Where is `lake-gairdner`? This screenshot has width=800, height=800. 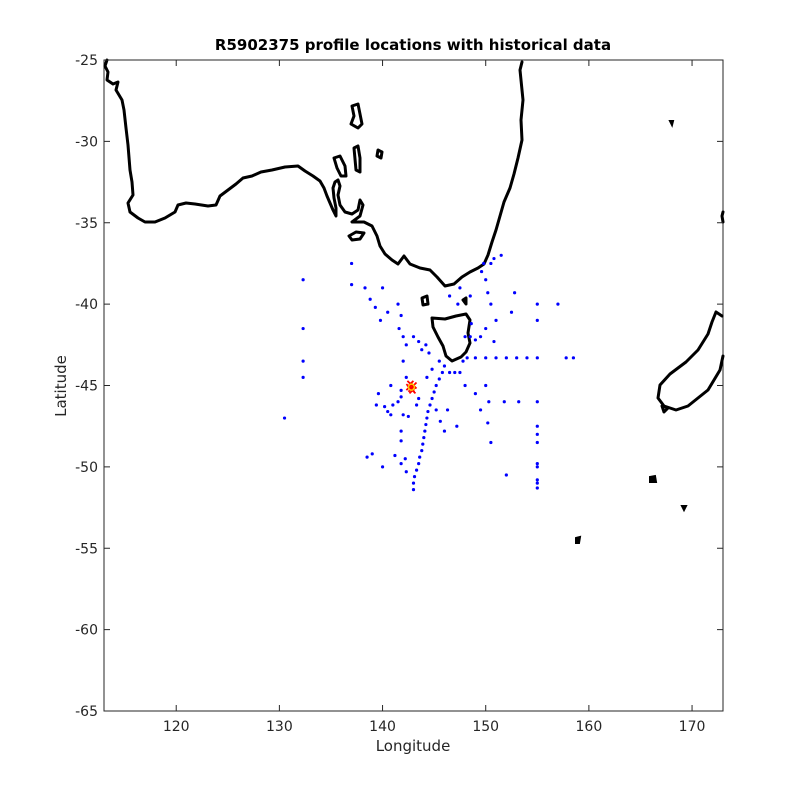
lake-gairdner is located at coordinates (357, 159).